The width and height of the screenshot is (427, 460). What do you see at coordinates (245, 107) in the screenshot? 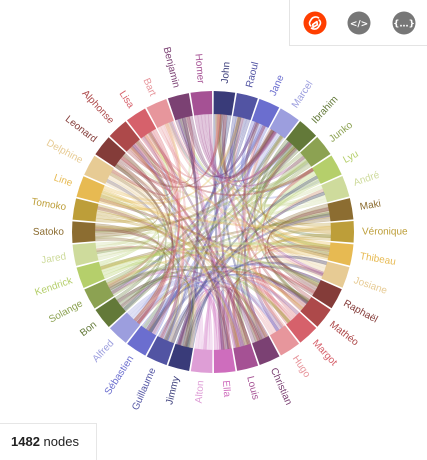
I see `arc-raoul` at bounding box center [245, 107].